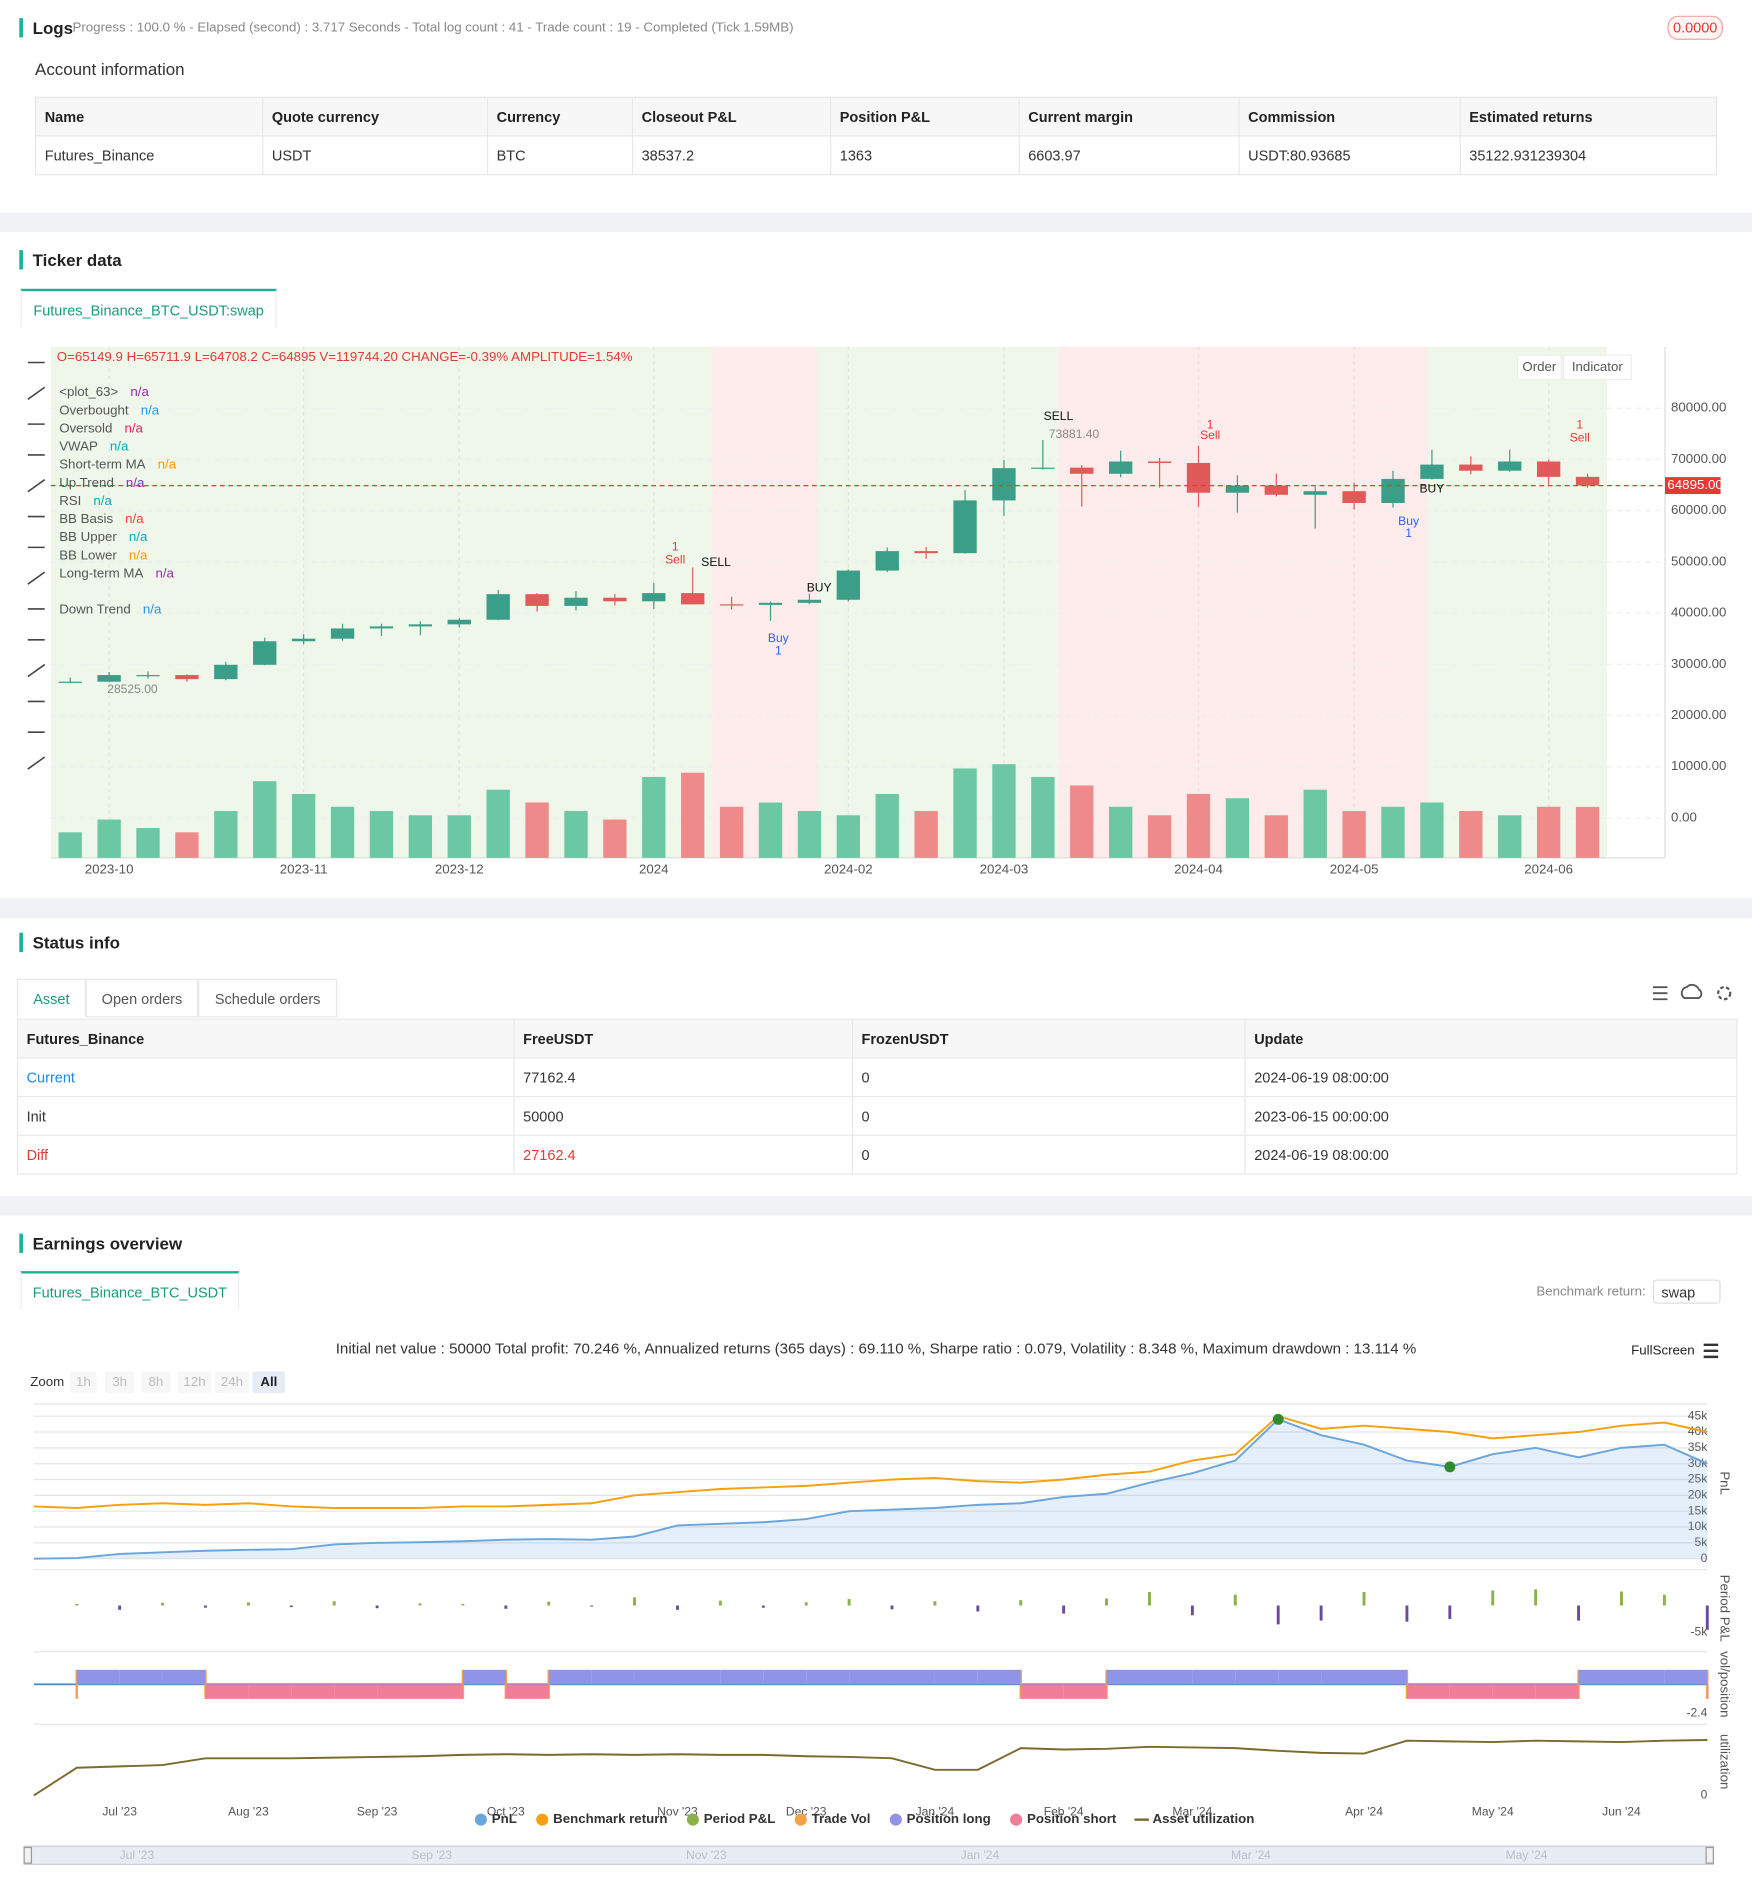 The height and width of the screenshot is (1894, 1752). What do you see at coordinates (877, 1115) in the screenshot?
I see `table-row: Init 50000 0 2023-06-15 00:00:00` at bounding box center [877, 1115].